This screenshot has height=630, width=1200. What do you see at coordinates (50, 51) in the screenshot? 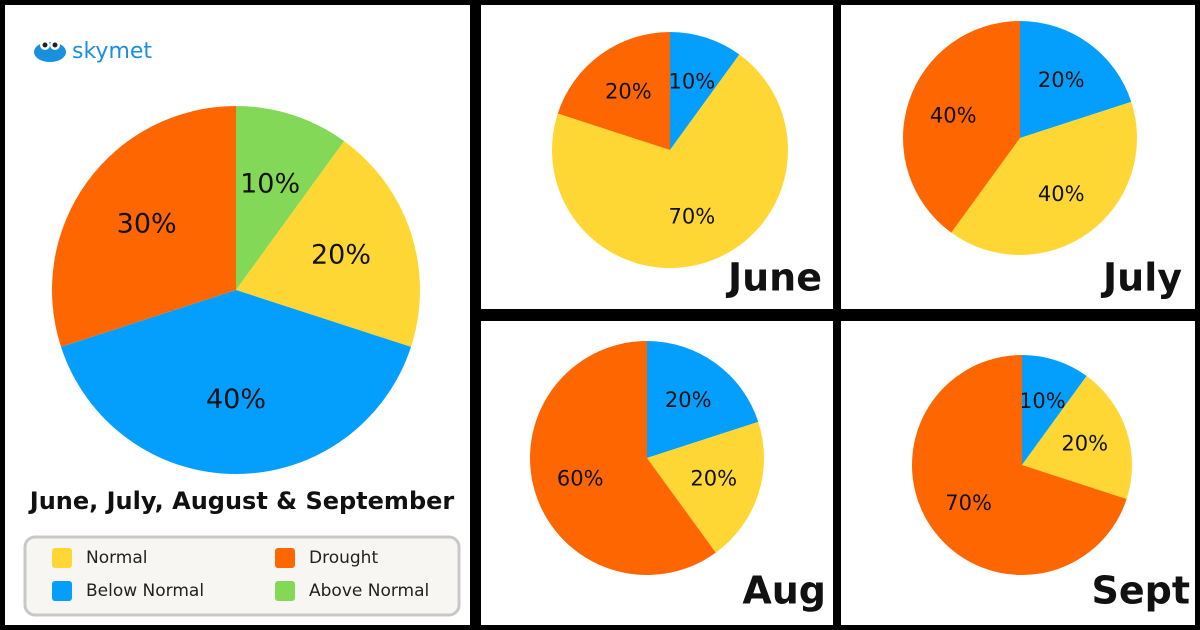
I see `logo-icon` at bounding box center [50, 51].